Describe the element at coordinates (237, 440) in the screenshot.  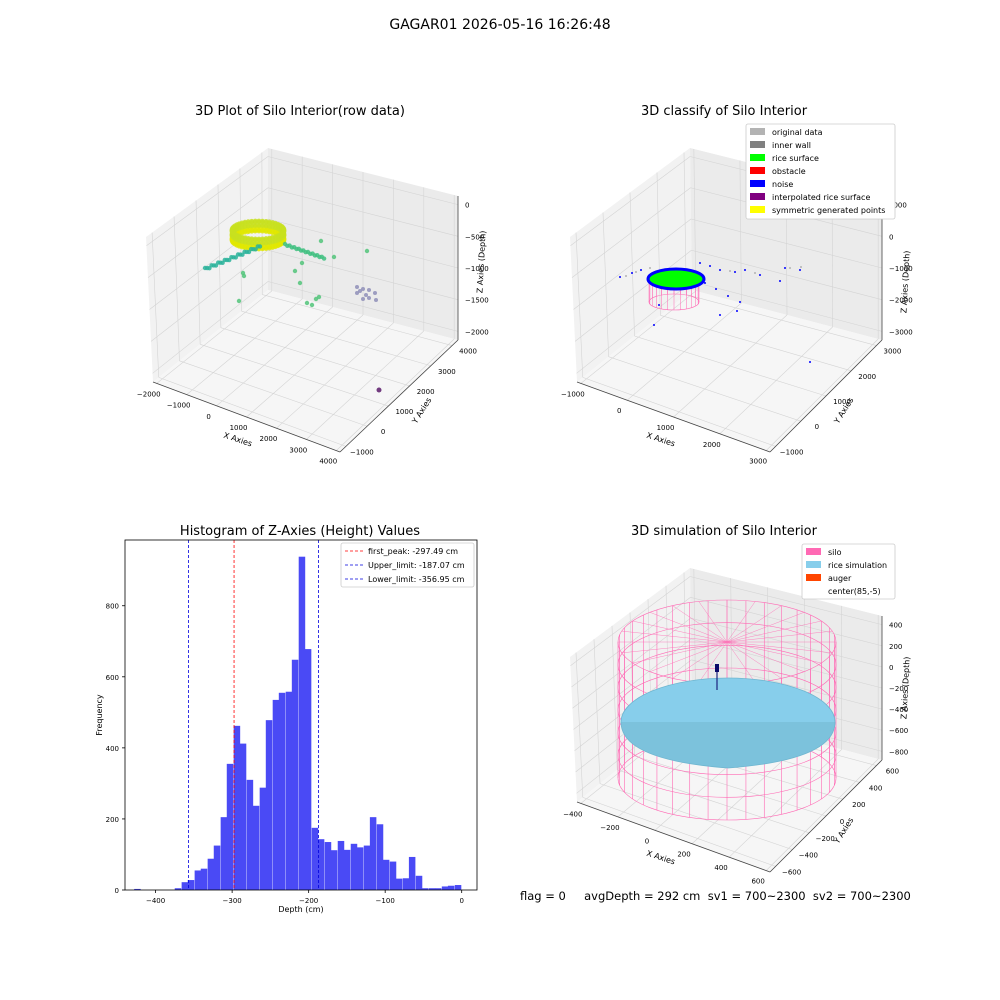
I see `raw-xlabel: X Axies` at that location.